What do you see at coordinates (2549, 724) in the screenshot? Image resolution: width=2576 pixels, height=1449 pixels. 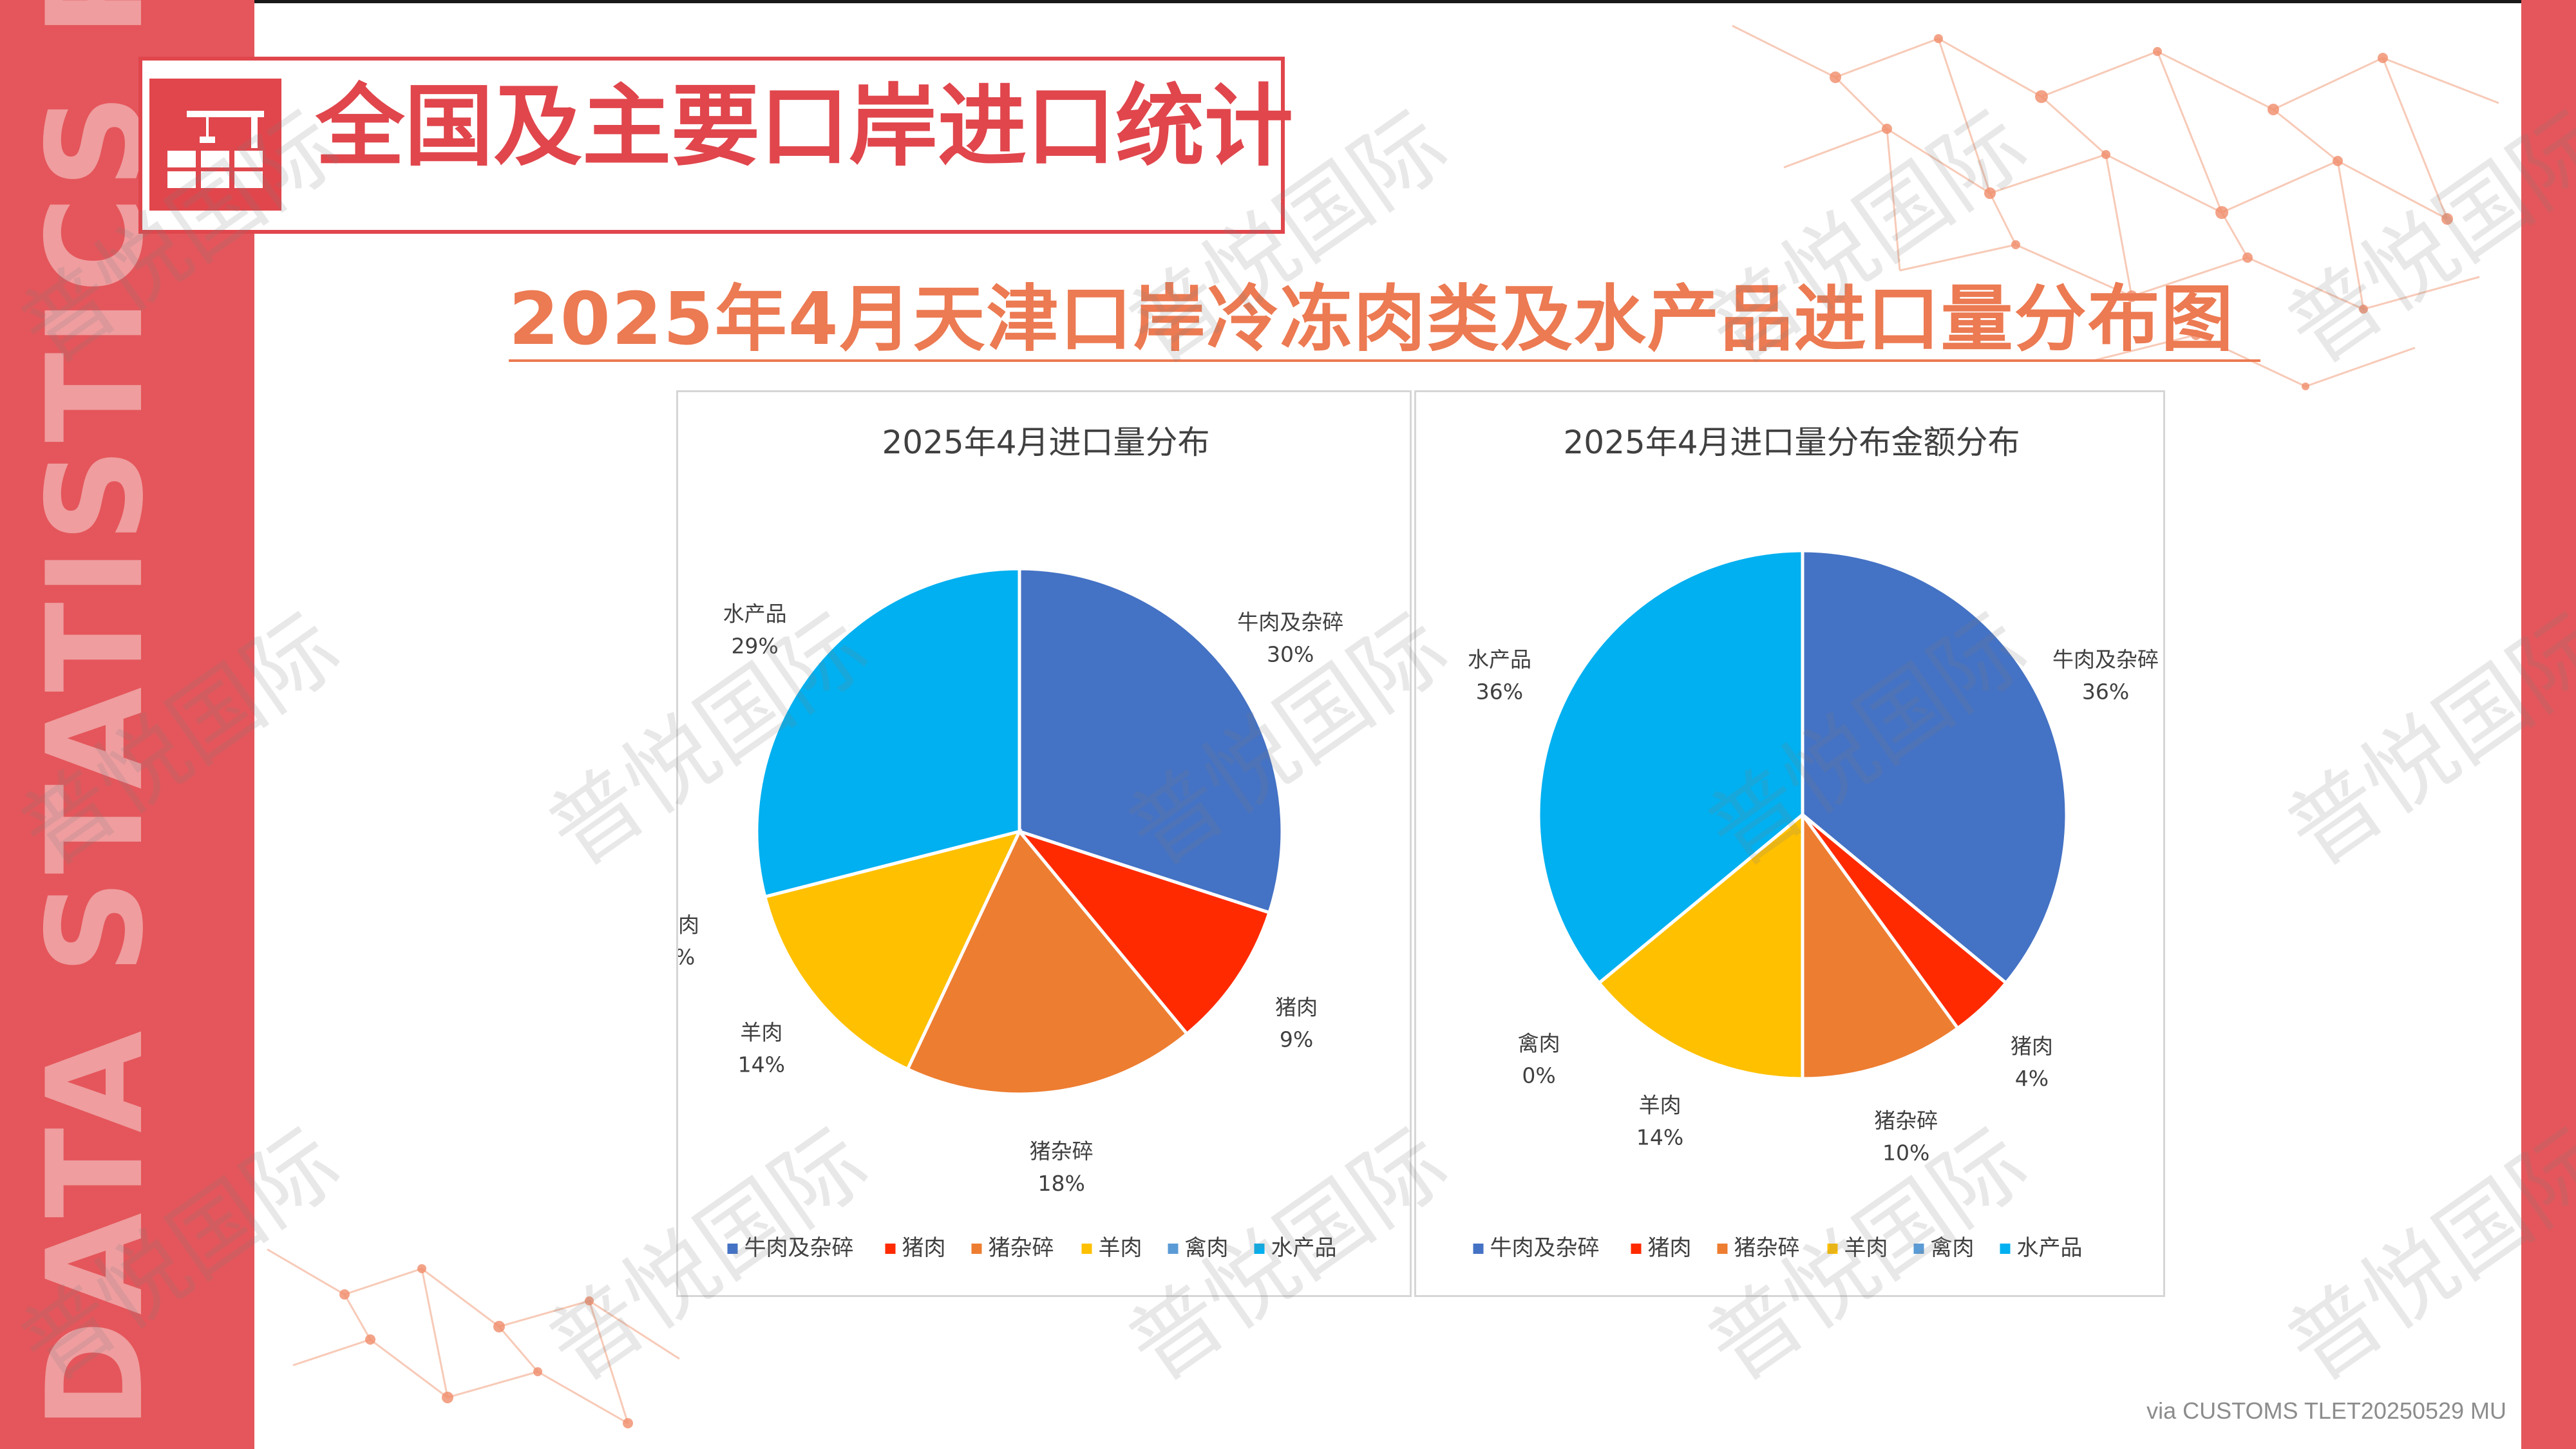 I see `right-sidebar` at bounding box center [2549, 724].